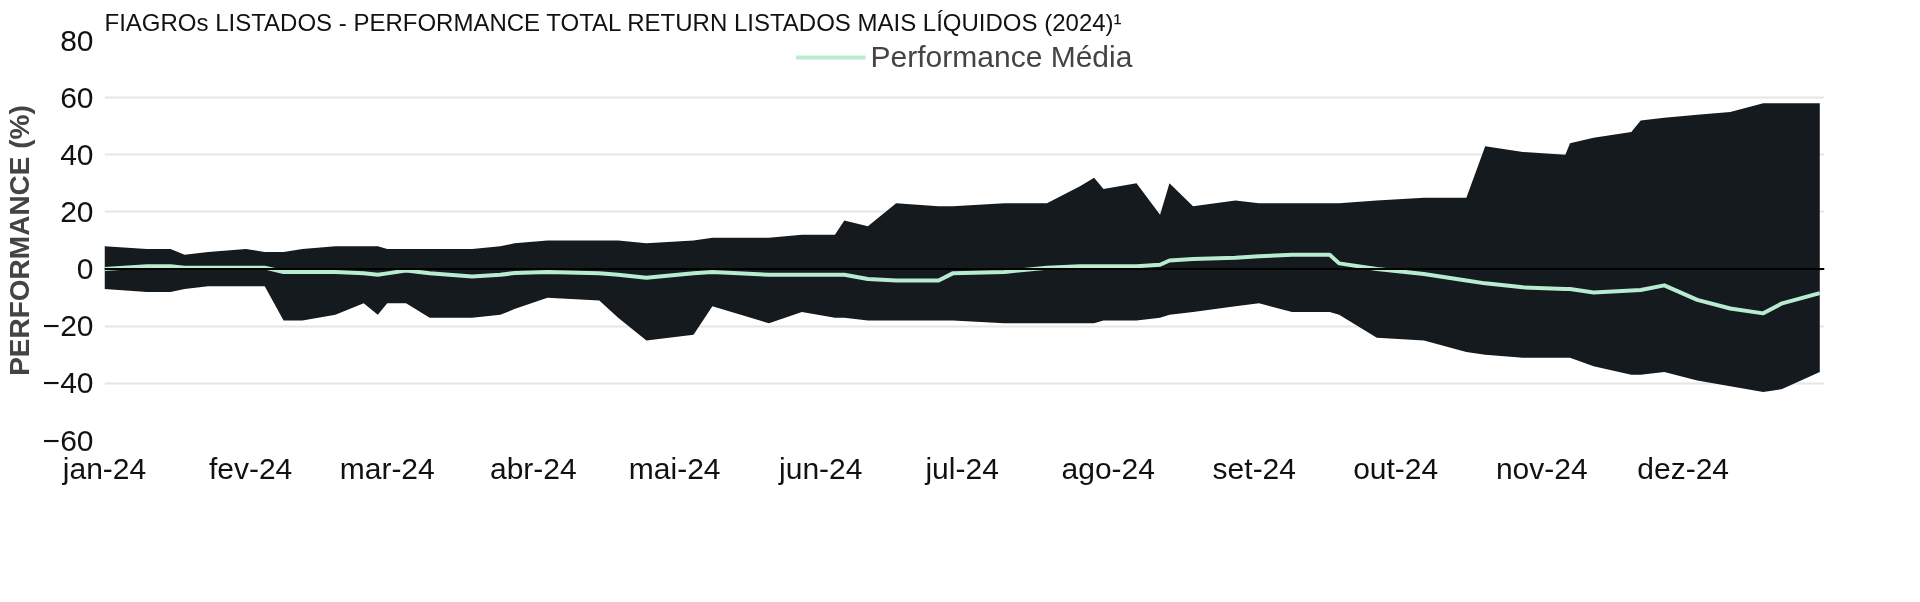 The width and height of the screenshot is (1920, 602). I want to click on x-tick-label: abr-24, so click(533, 468).